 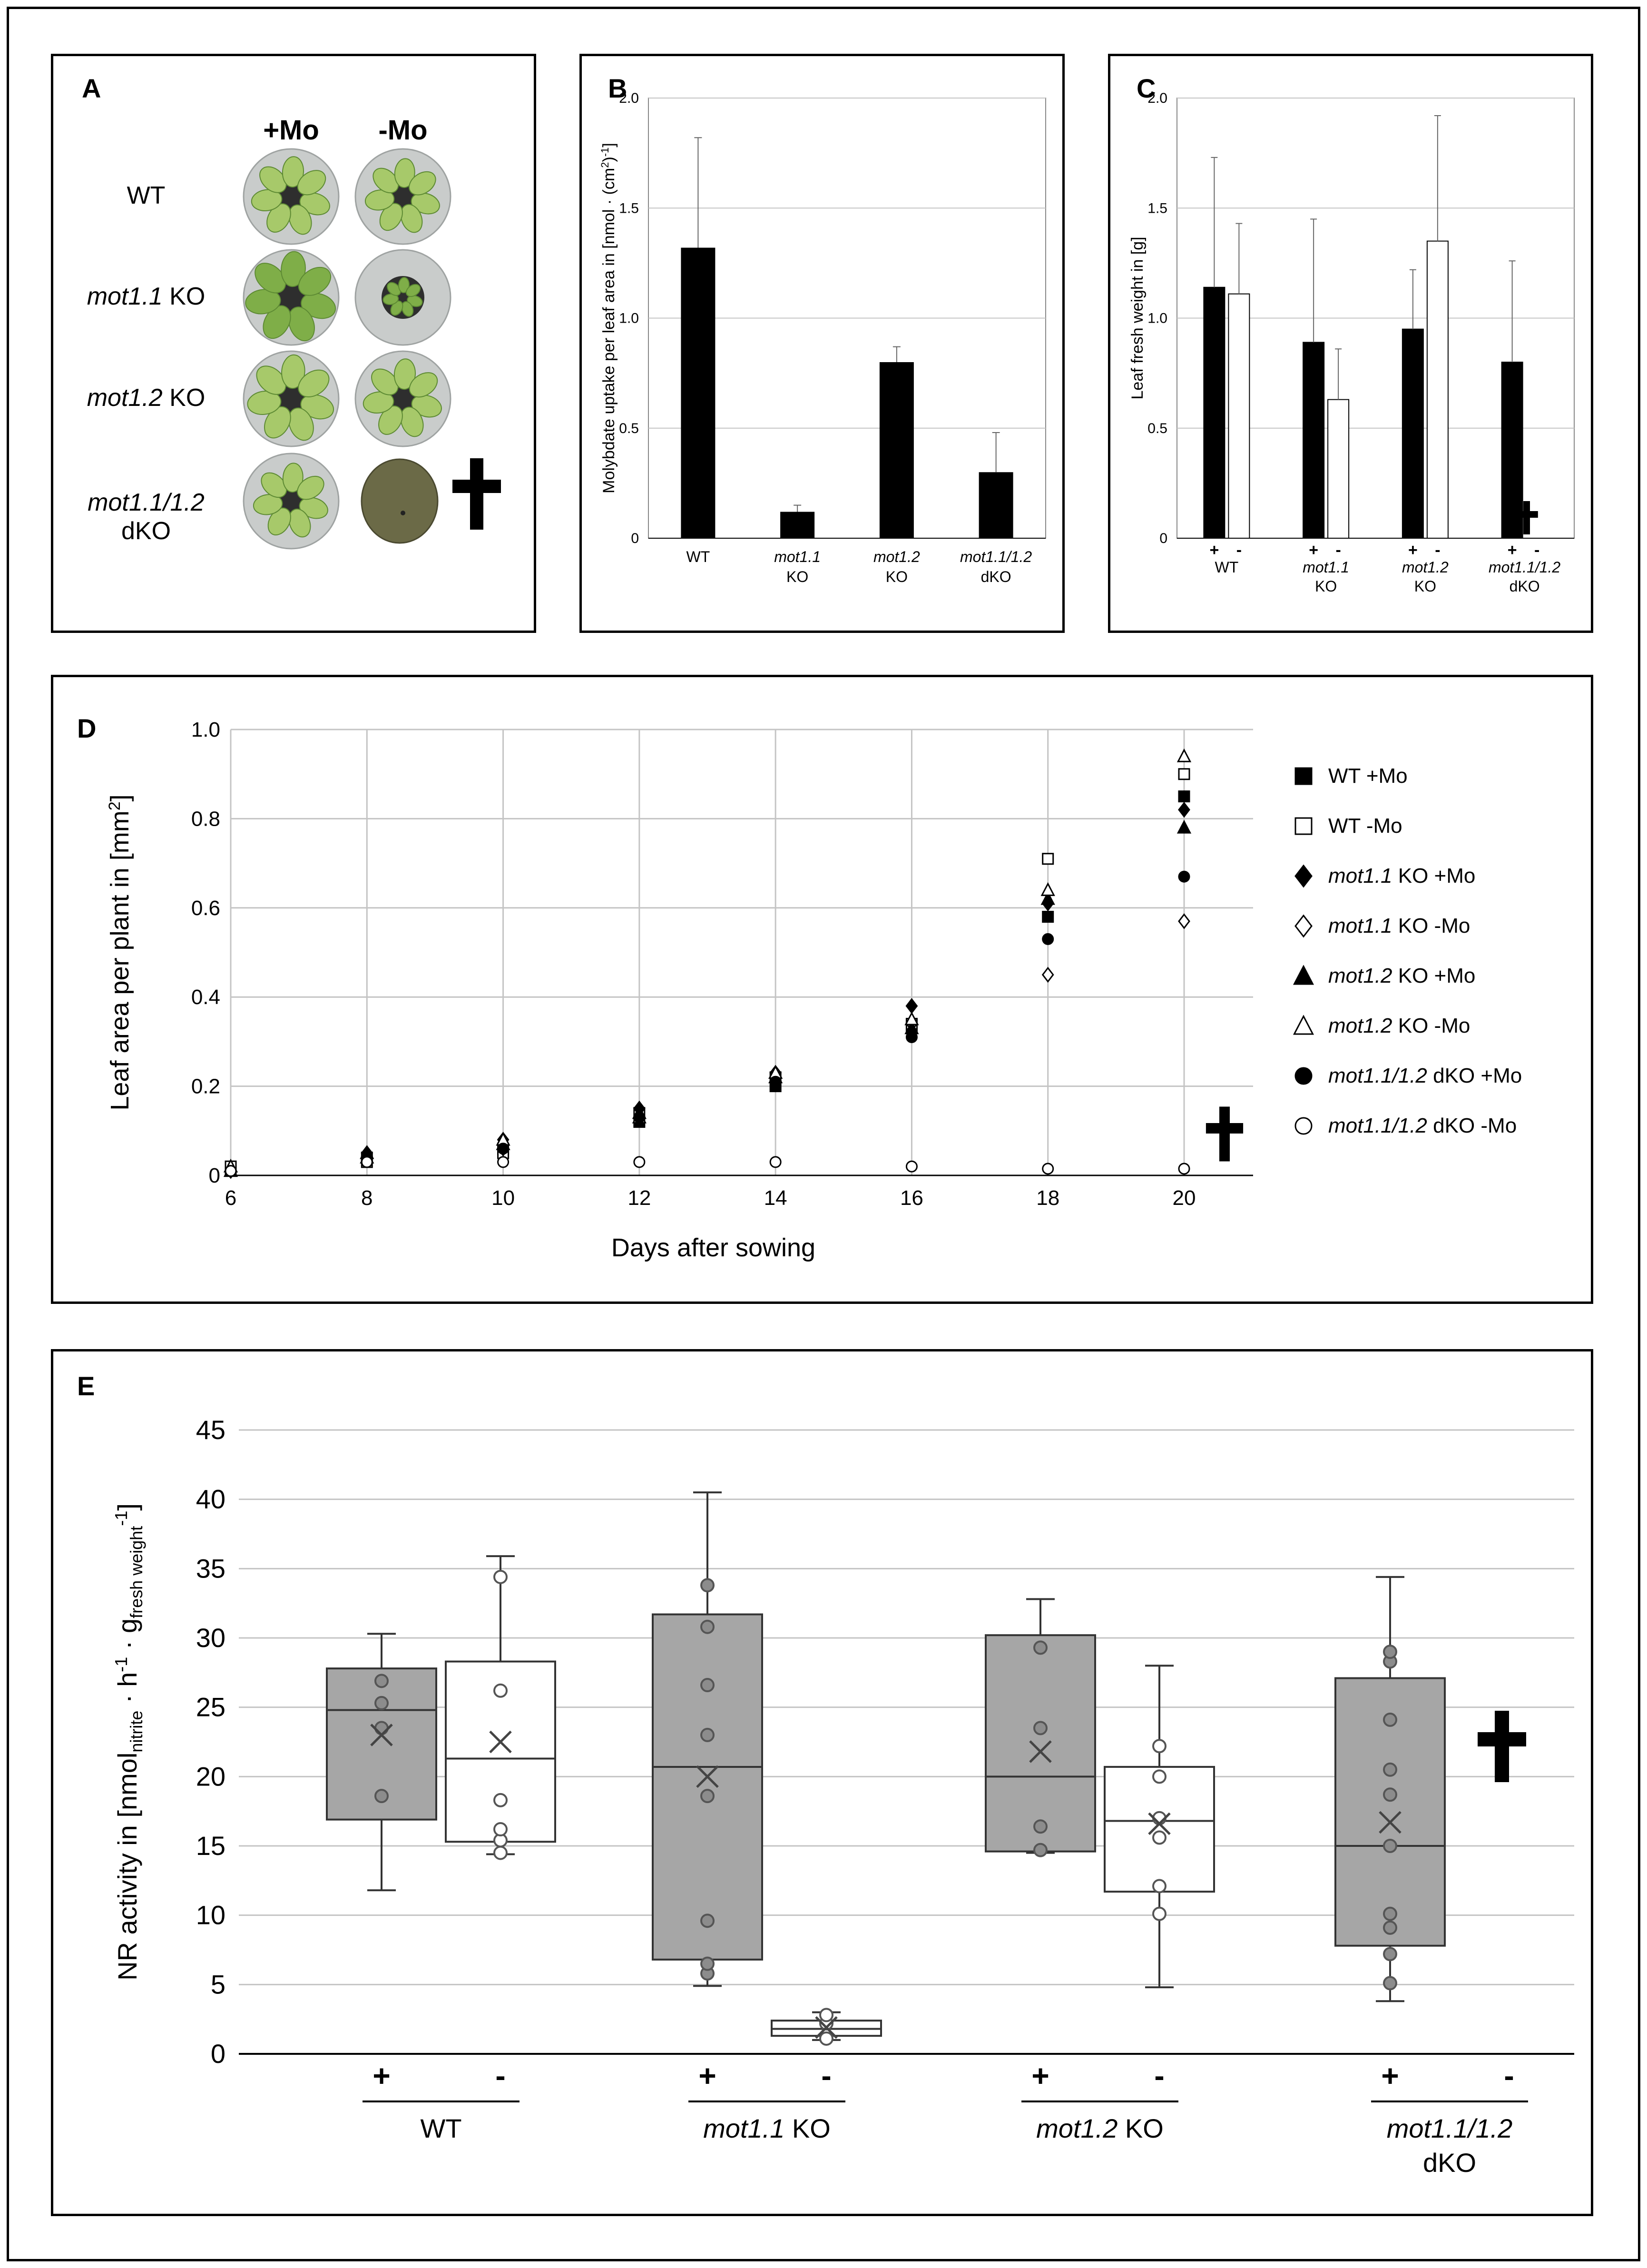 What do you see at coordinates (1422, 1125) in the screenshot?
I see `legend-entry: mot1.1/1.2 dKO -Mo` at bounding box center [1422, 1125].